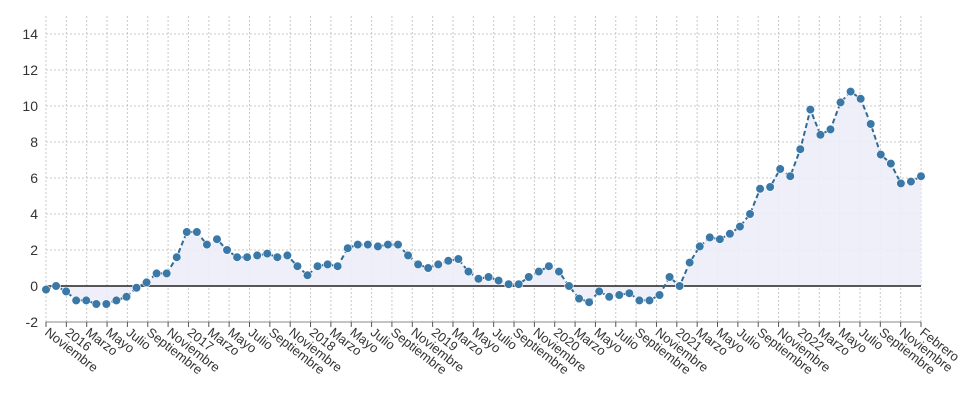  What do you see at coordinates (32, 322) in the screenshot?
I see `y-tick-label: -2` at bounding box center [32, 322].